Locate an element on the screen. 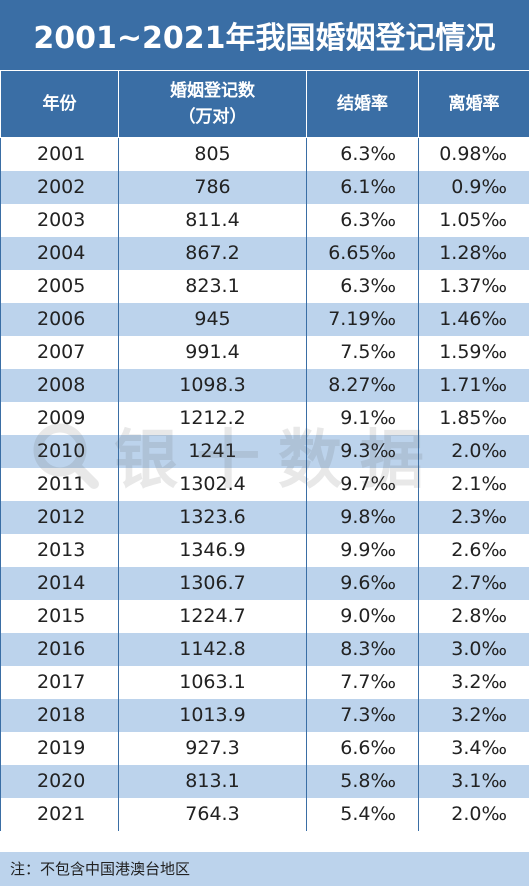 The width and height of the screenshot is (529, 886). cell-count: 805 is located at coordinates (212, 154).